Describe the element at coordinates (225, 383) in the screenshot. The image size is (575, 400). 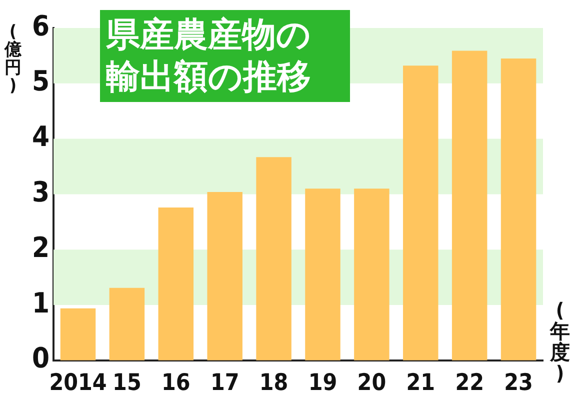
I see `x-tick-label: 17` at that location.